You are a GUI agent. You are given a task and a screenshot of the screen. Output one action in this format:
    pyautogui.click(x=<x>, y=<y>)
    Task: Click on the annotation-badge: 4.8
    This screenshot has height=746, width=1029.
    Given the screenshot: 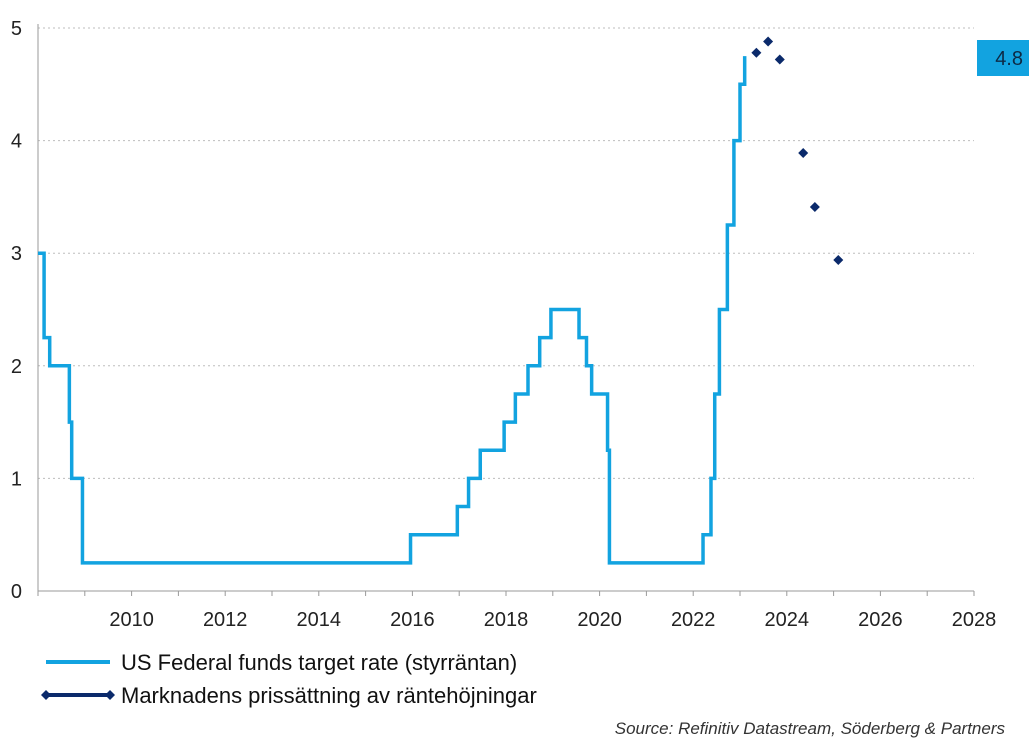 What is the action you would take?
    pyautogui.click(x=1003, y=58)
    